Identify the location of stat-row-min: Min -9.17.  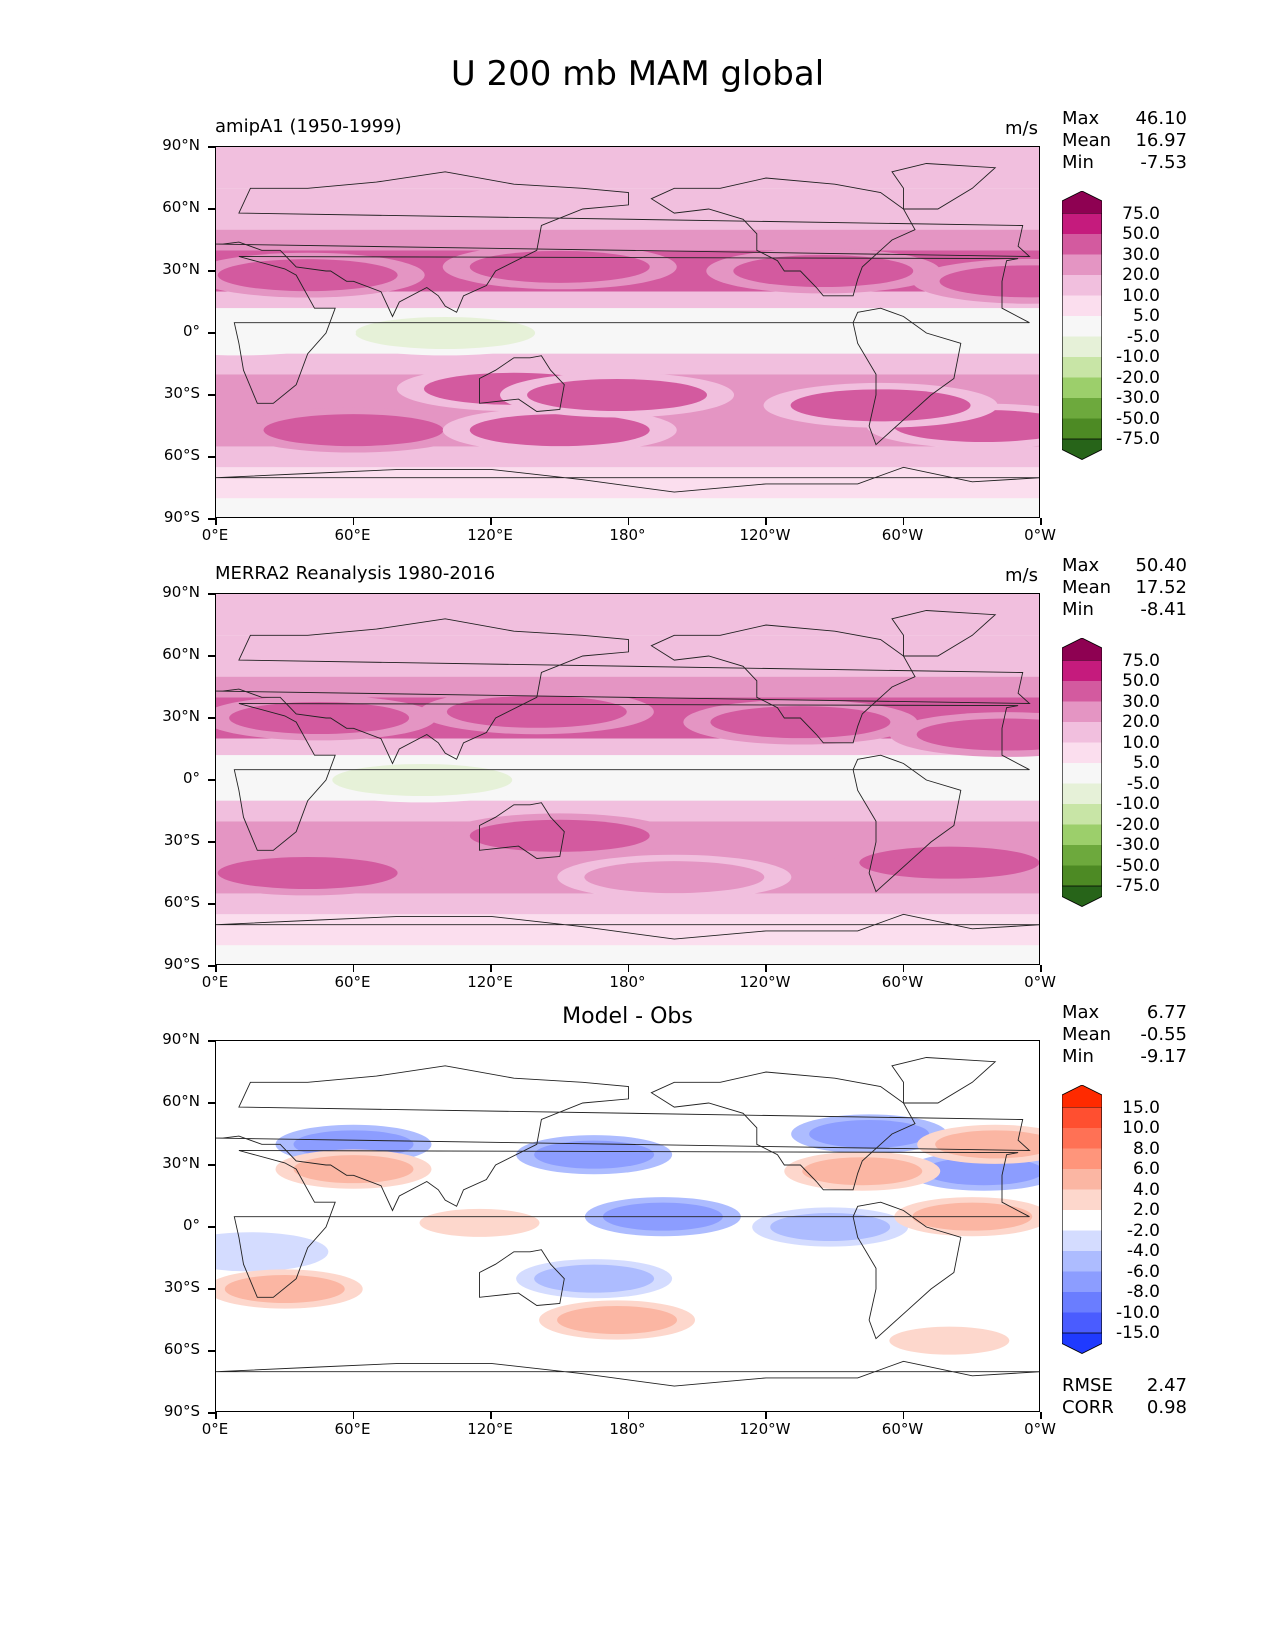
(1124, 1057).